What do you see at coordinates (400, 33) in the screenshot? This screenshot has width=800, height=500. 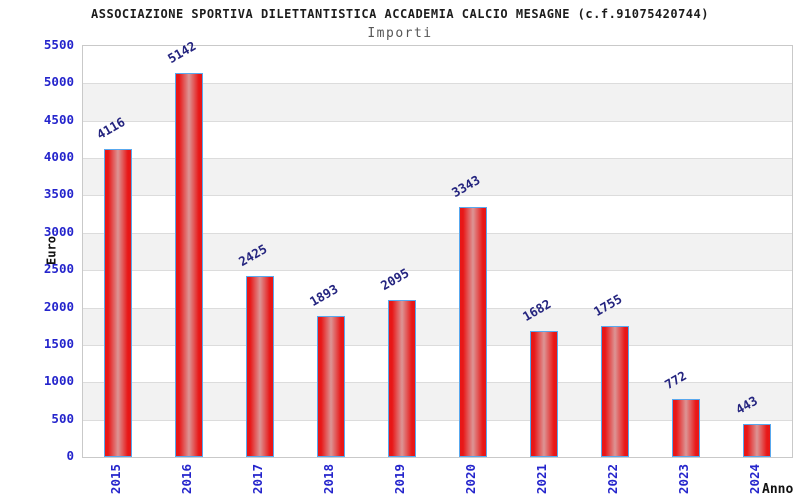 I see `chart-subtitle: Importi` at bounding box center [400, 33].